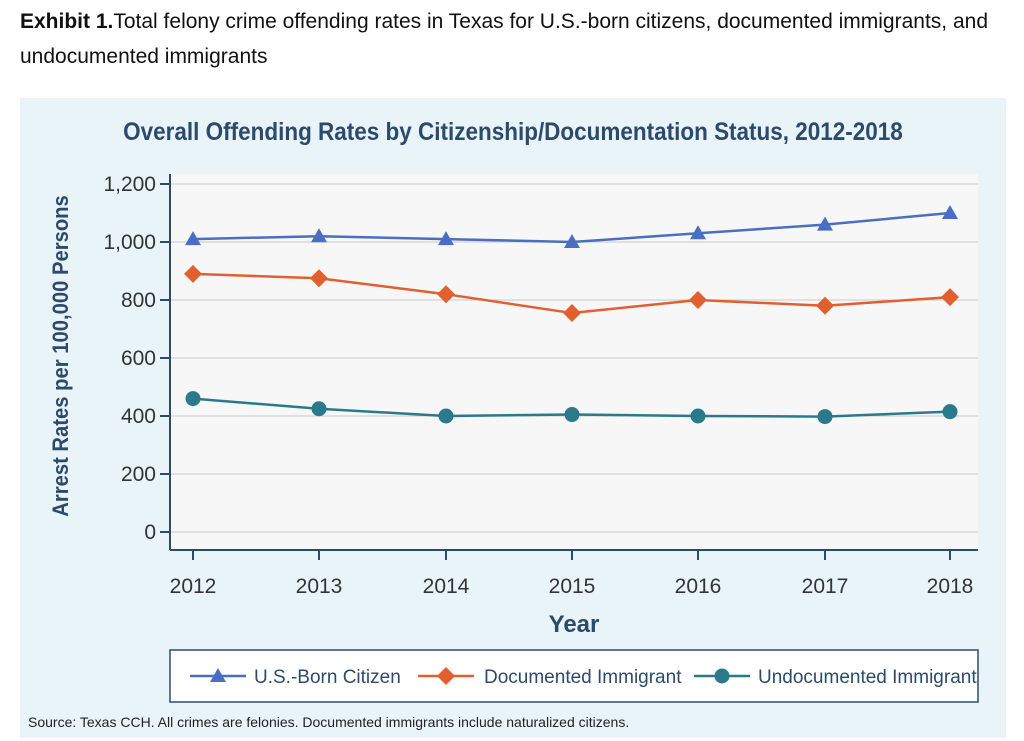 Image resolution: width=1024 pixels, height=741 pixels. I want to click on legend-label: Undocumented Immigrant, so click(867, 677).